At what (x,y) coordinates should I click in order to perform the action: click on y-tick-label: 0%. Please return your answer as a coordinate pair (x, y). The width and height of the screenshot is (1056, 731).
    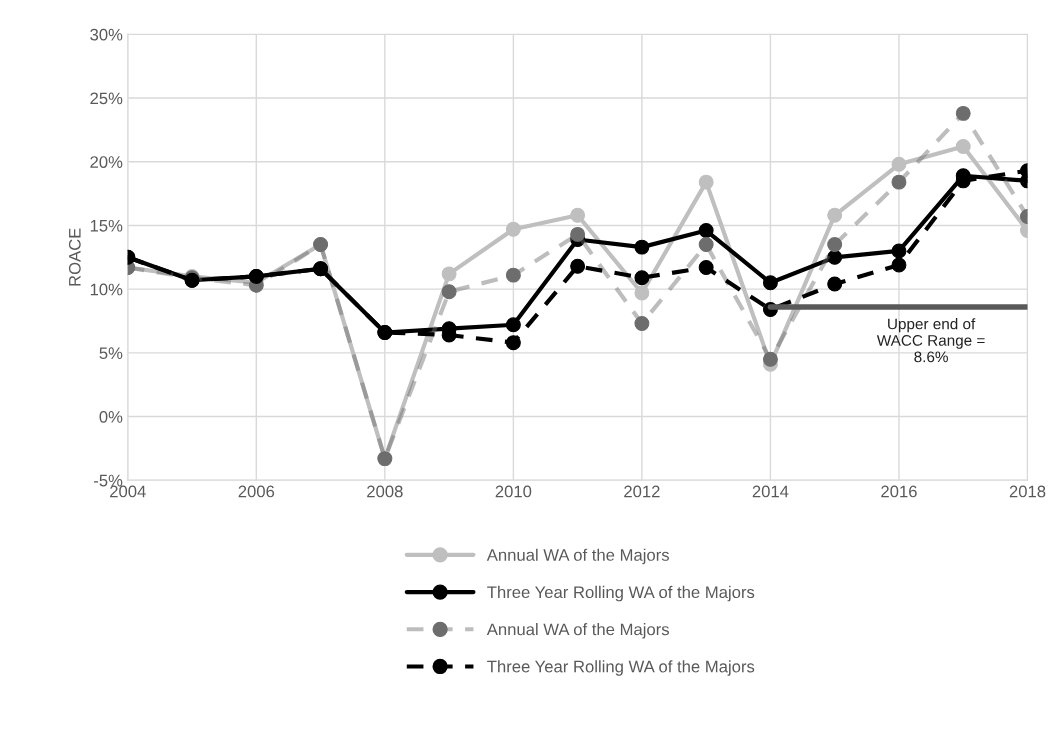
    Looking at the image, I should click on (111, 416).